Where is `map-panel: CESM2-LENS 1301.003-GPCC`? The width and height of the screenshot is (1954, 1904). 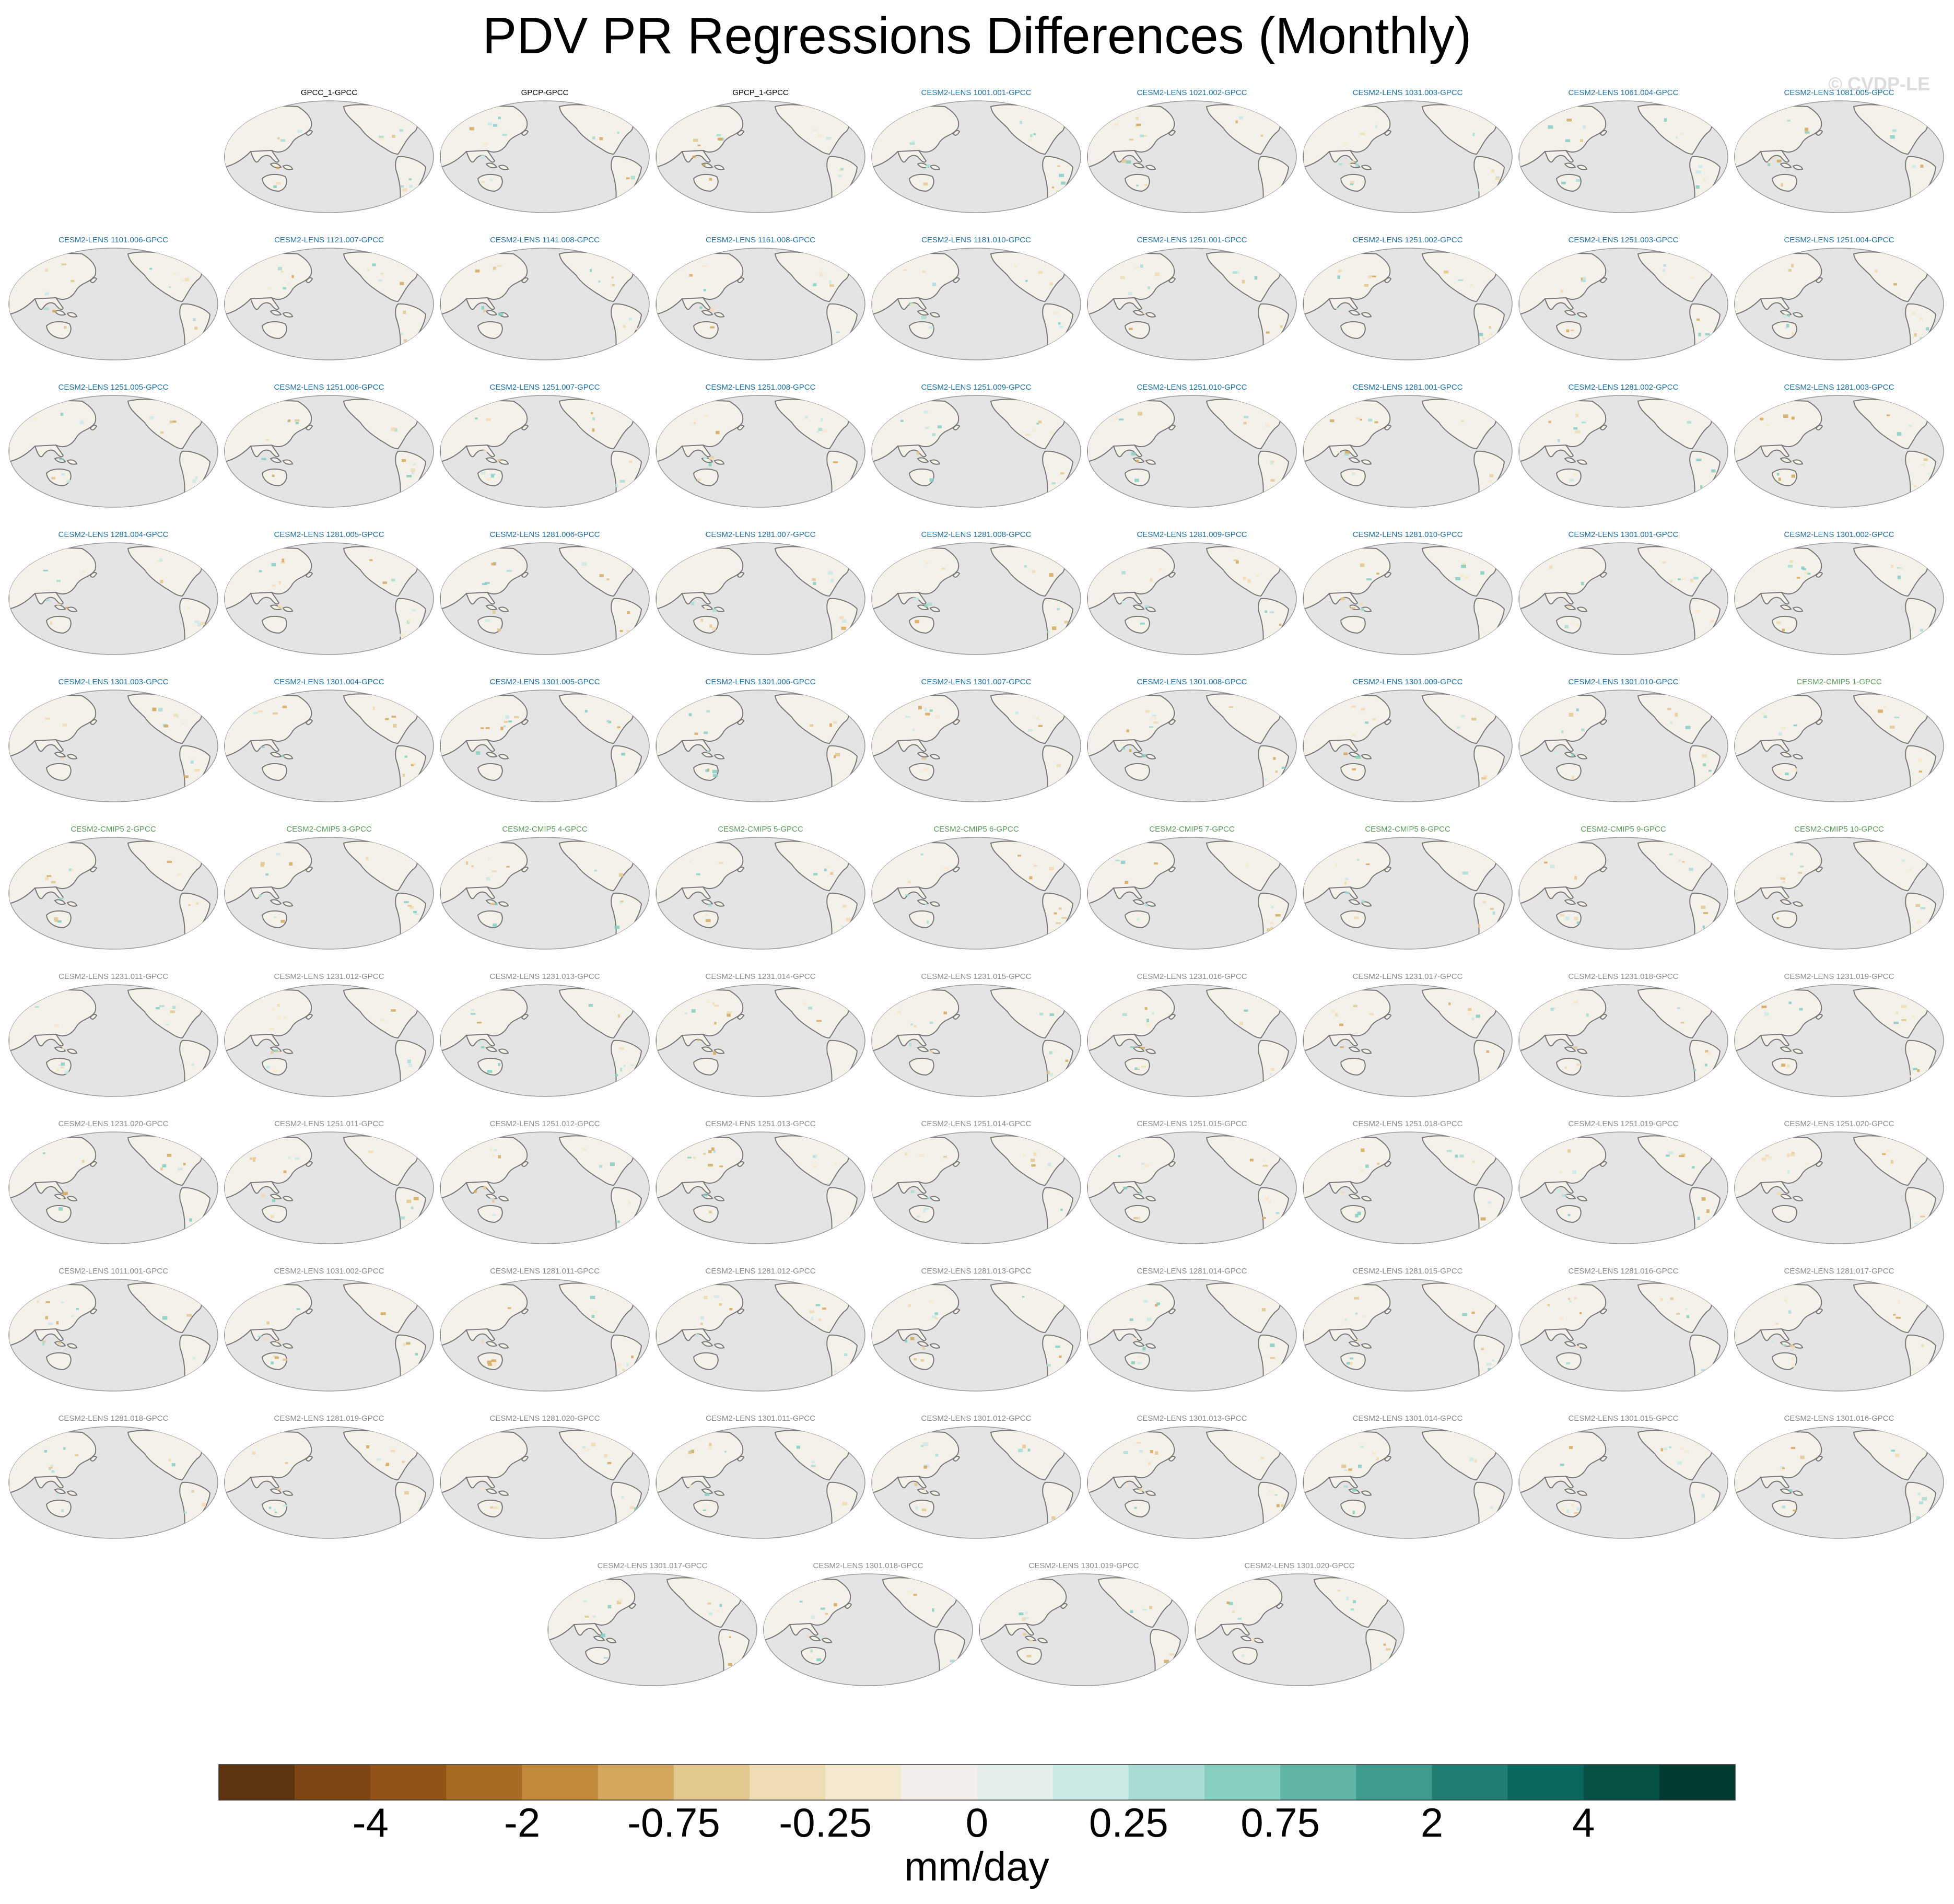 map-panel: CESM2-LENS 1301.003-GPCC is located at coordinates (113, 740).